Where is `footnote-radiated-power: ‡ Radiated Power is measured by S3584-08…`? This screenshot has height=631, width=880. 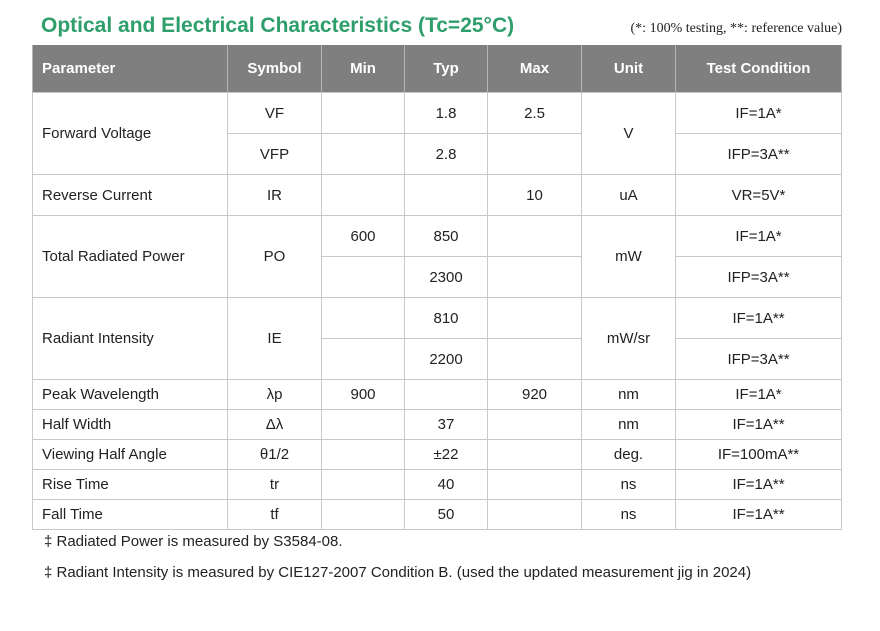
footnote-radiated-power: ‡ Radiated Power is measured by S3584-08… is located at coordinates (193, 541).